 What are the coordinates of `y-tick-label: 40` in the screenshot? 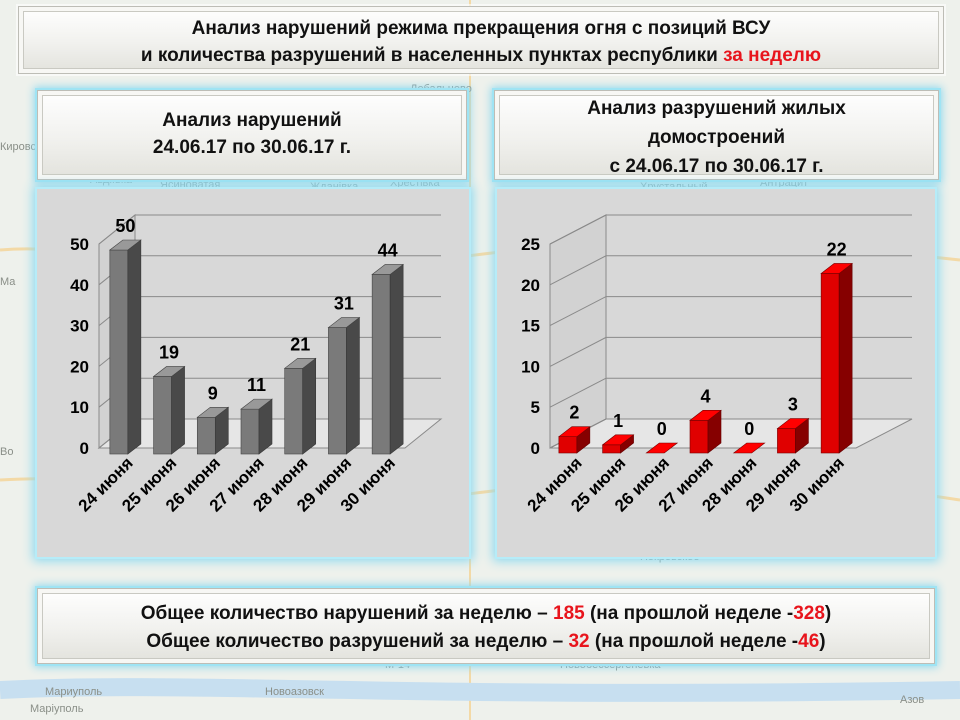 It's located at (79, 285).